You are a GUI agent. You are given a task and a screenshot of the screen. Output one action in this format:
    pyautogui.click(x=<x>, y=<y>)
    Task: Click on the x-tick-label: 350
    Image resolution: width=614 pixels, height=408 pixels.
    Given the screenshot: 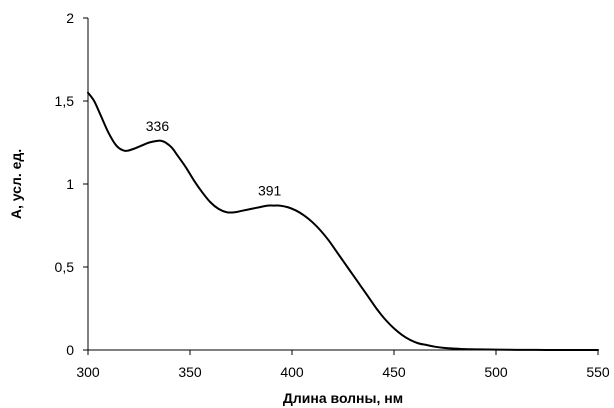 What is the action you would take?
    pyautogui.click(x=190, y=372)
    